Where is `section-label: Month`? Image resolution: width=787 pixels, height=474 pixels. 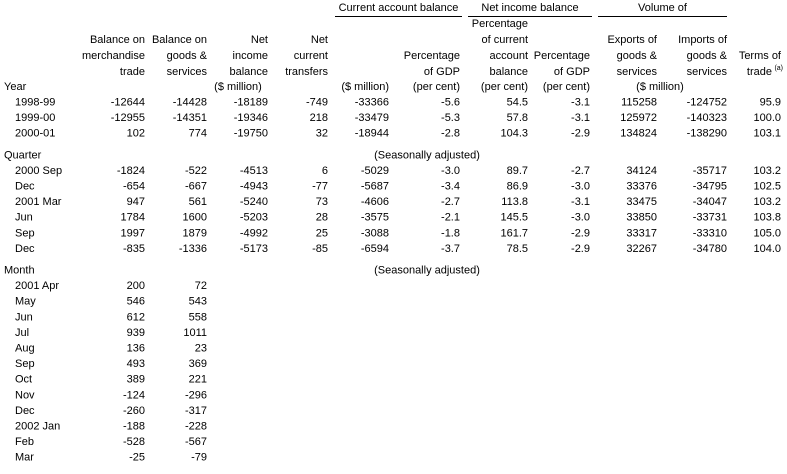
section-label: Month is located at coordinates (19, 271).